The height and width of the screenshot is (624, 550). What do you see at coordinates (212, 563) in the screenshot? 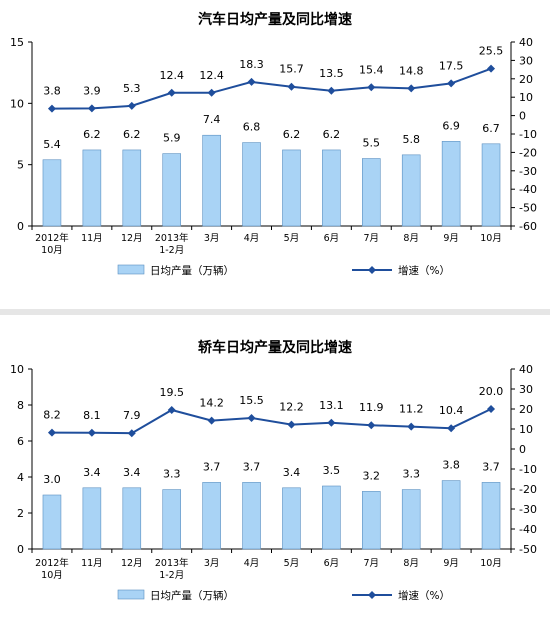
I see `category-label: 3月` at bounding box center [212, 563].